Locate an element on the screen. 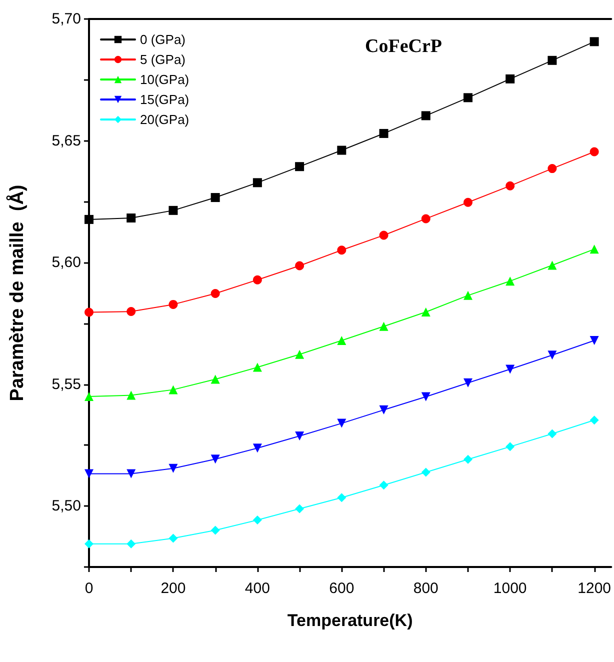 This screenshot has height=662, width=614. x-tick-label: 0 is located at coordinates (89, 588).